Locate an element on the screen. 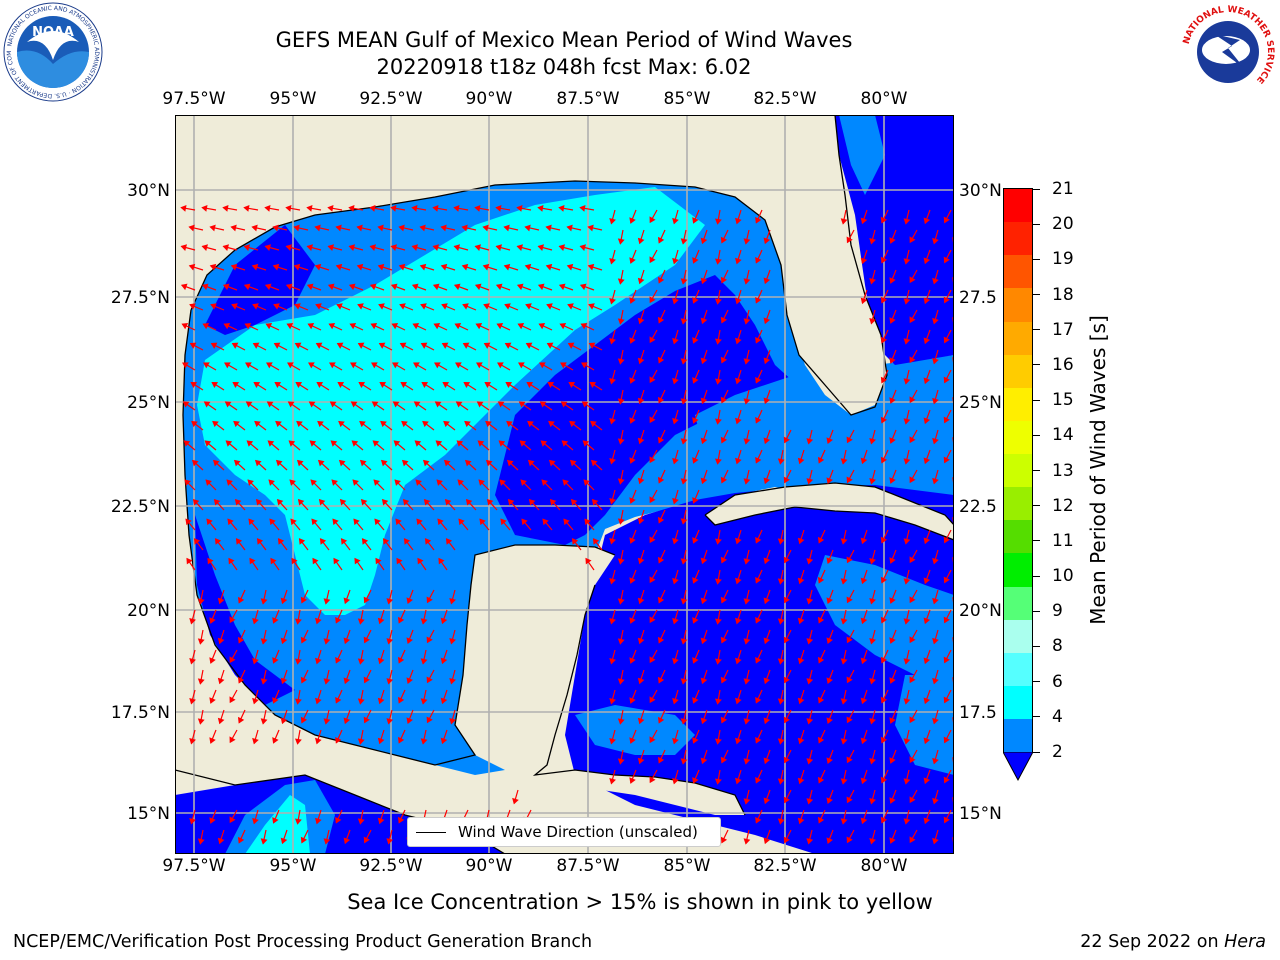  colorbar-tick-label-5: 16 is located at coordinates (1063, 364).